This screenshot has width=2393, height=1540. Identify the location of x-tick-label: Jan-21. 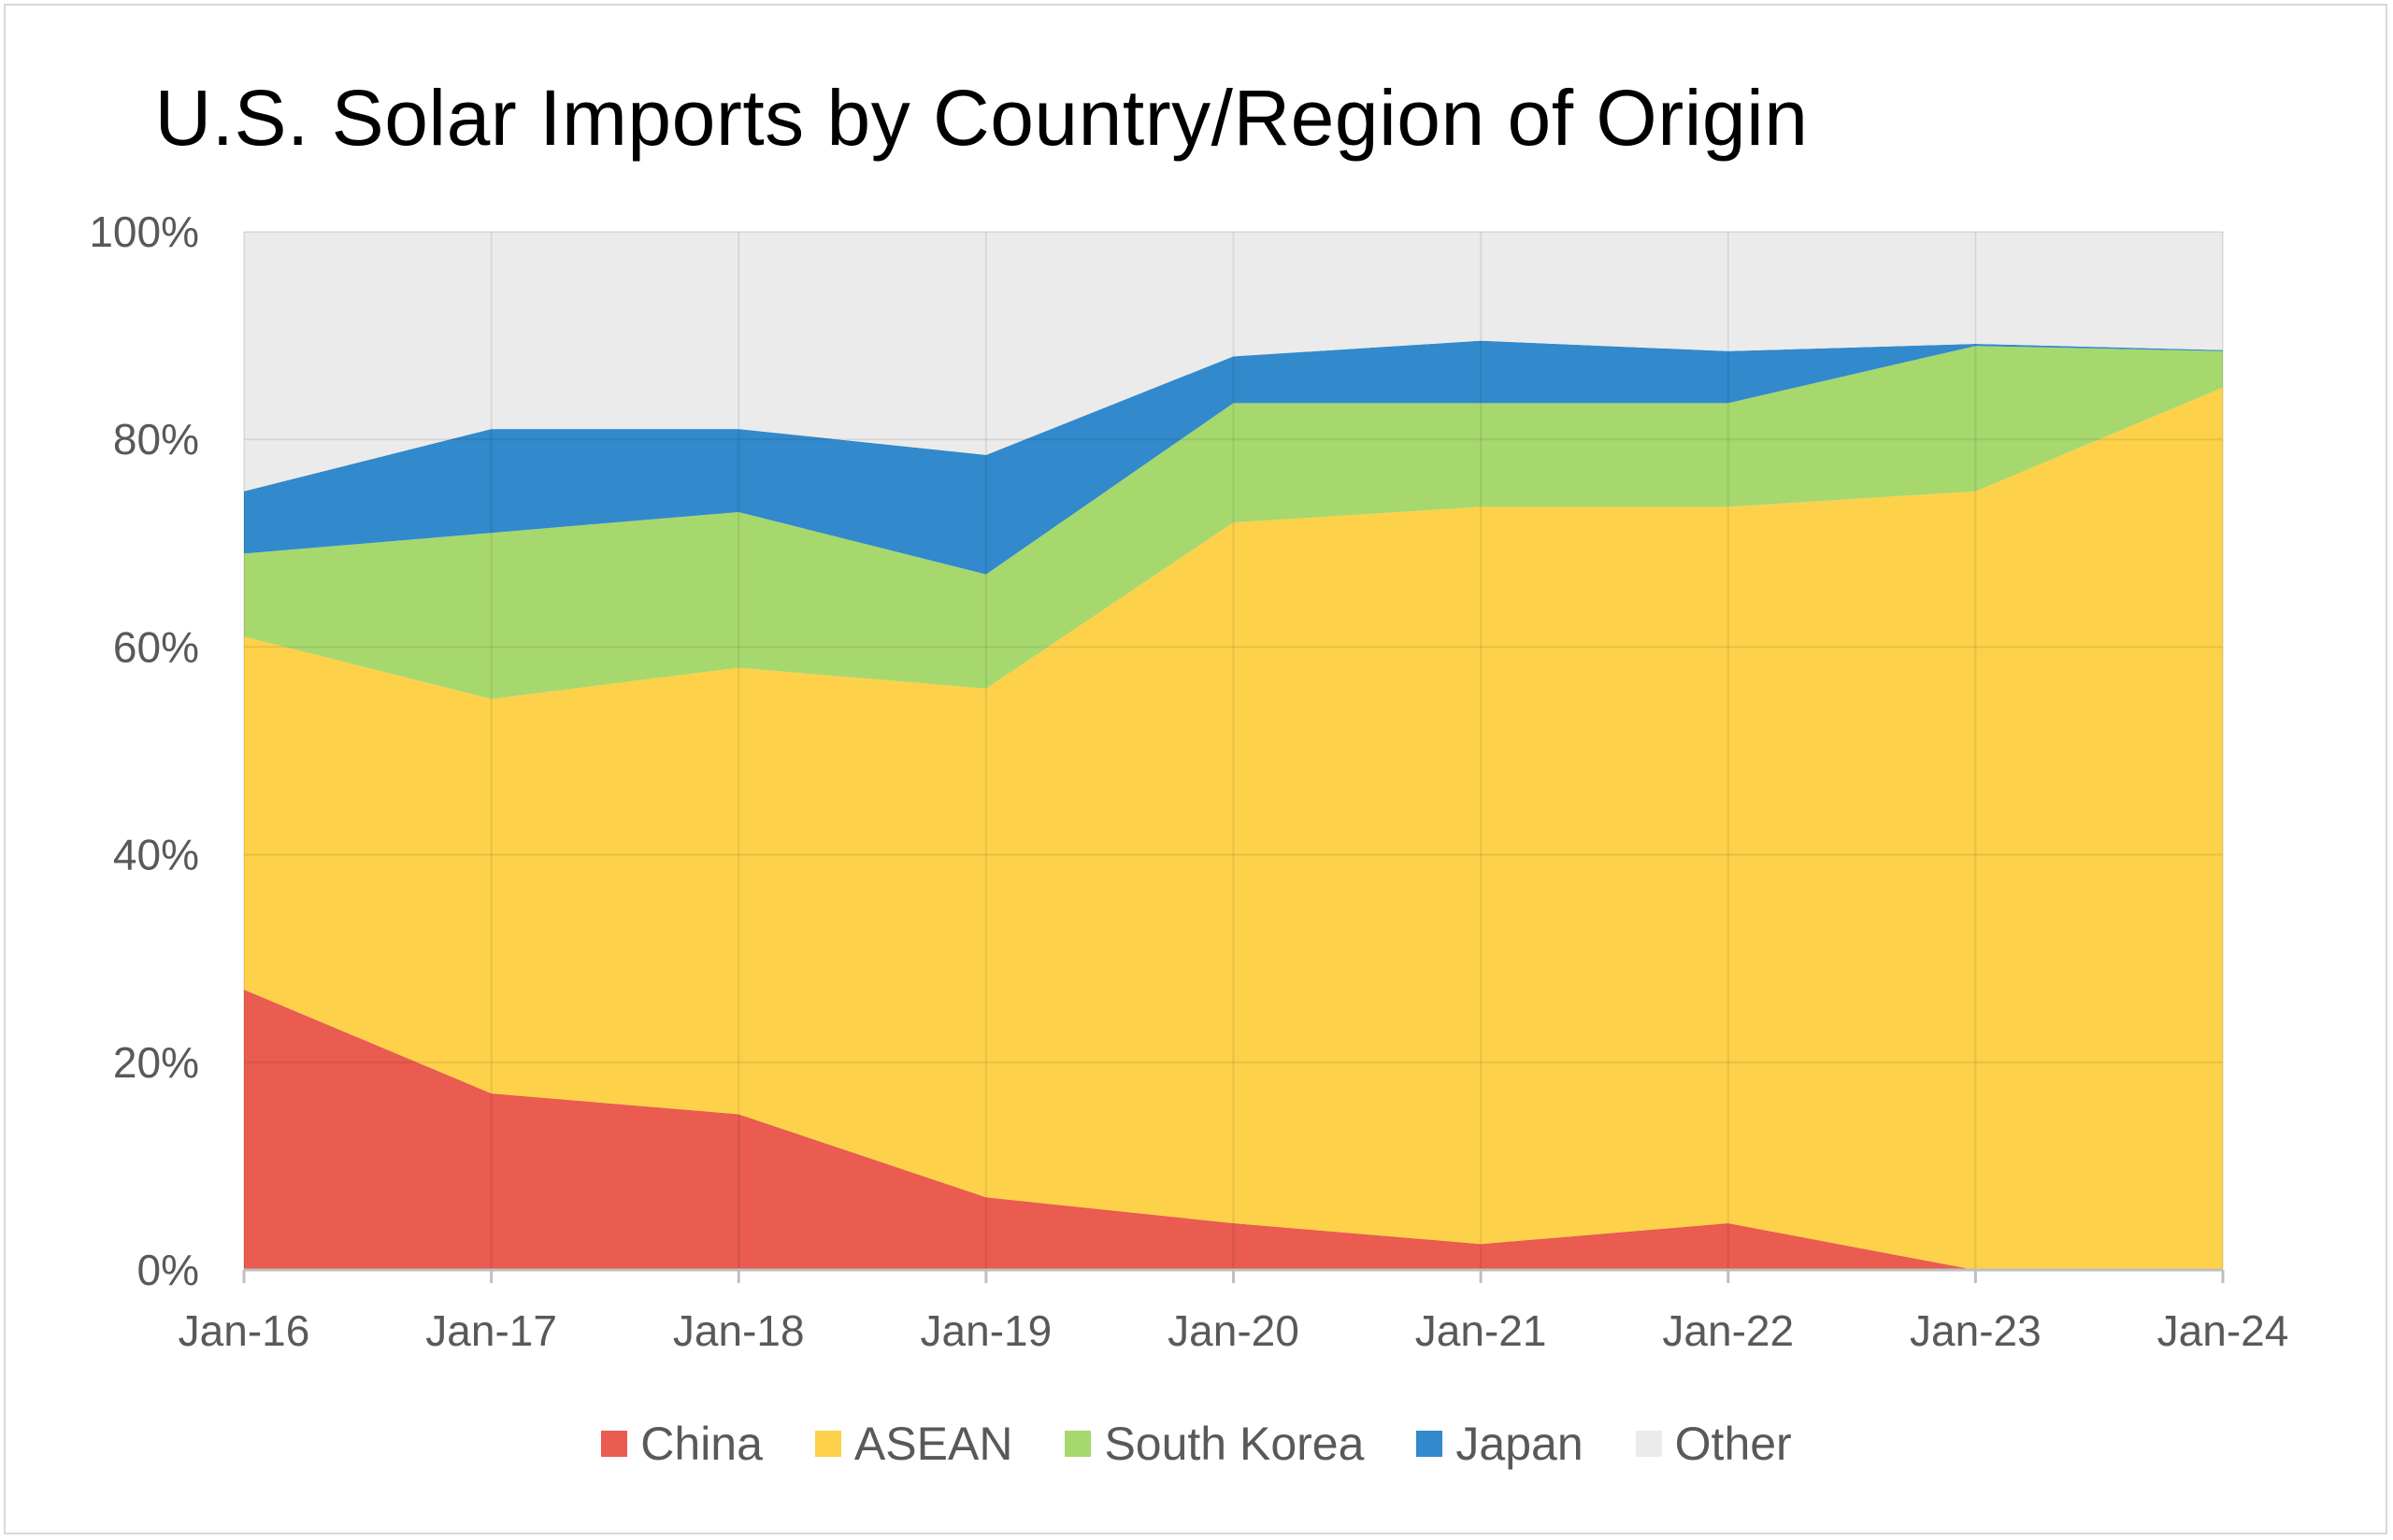
(1481, 1330).